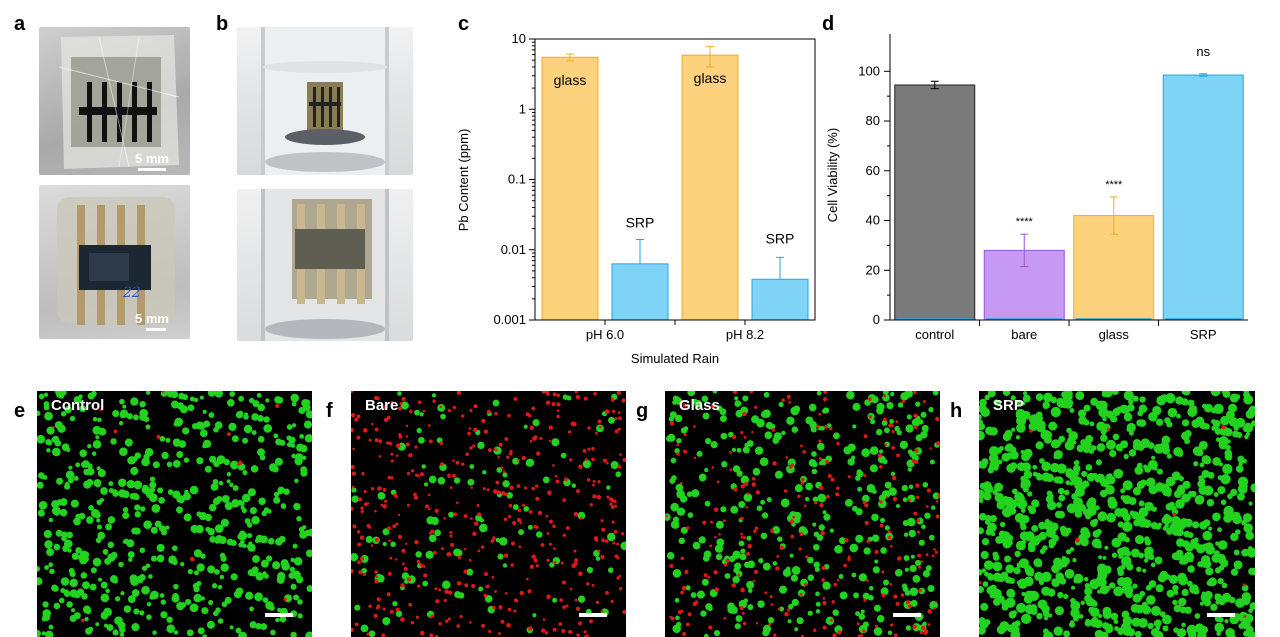  I want to click on chart-c-ytick-label: 0.1, so click(517, 179).